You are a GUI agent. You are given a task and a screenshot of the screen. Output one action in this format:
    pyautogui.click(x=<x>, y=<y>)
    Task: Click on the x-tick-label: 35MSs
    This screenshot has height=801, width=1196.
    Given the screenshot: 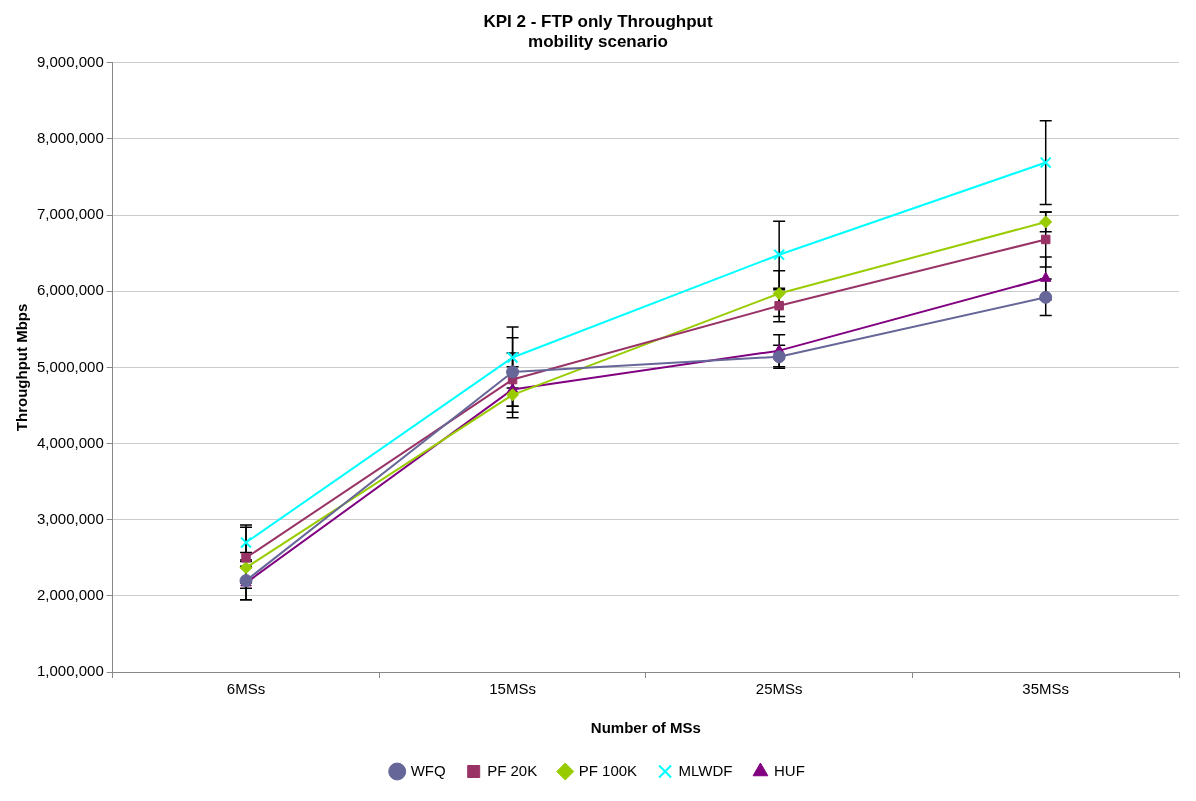 What is the action you would take?
    pyautogui.click(x=1046, y=689)
    